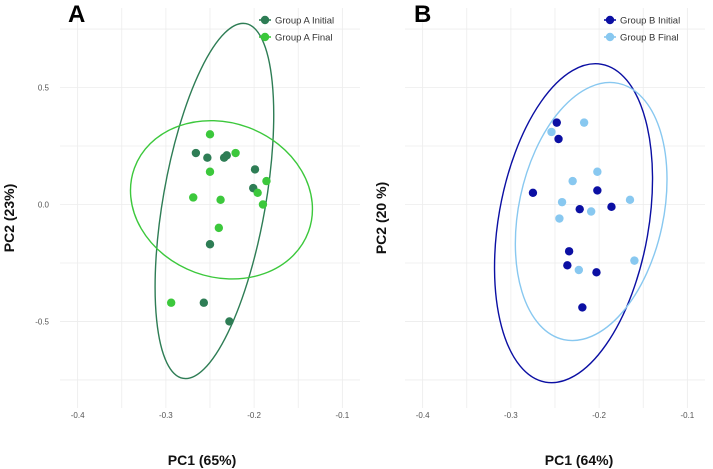 This screenshot has height=469, width=713. What do you see at coordinates (296, 30) in the screenshot?
I see `legend: Group A Initial Group A Final` at bounding box center [296, 30].